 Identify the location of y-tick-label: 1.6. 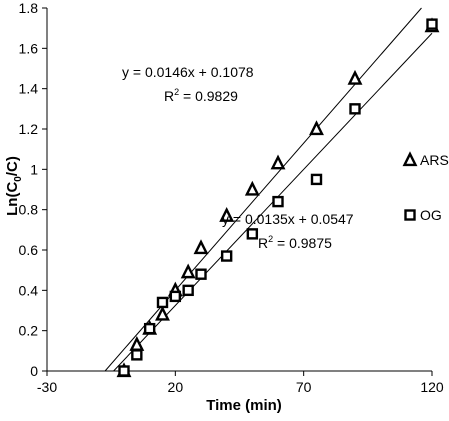
(29, 48).